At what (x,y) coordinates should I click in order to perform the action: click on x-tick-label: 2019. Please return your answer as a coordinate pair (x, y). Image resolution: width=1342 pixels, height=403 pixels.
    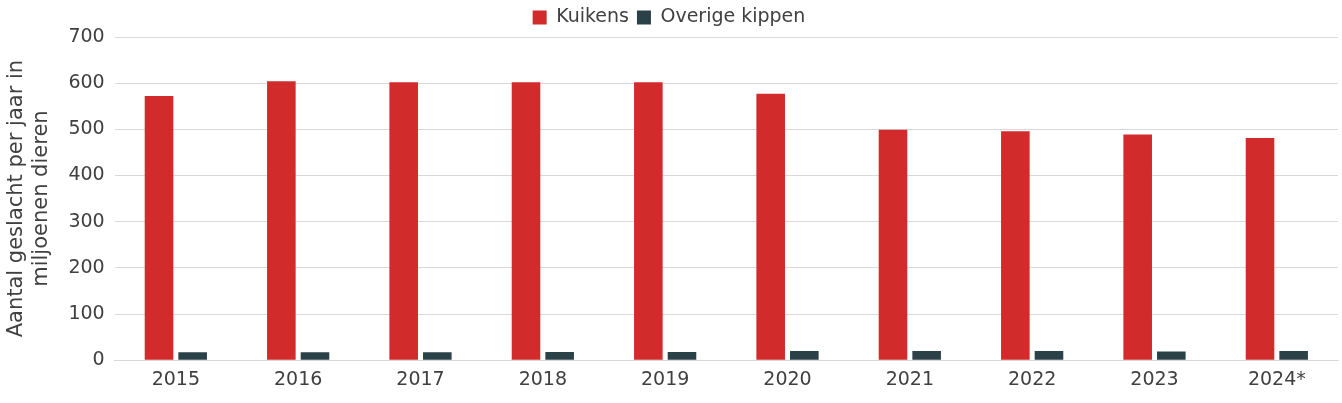
    Looking at the image, I should click on (665, 377).